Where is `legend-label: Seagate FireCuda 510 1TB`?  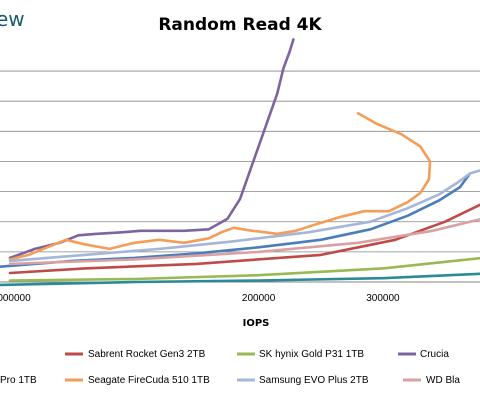 legend-label: Seagate FireCuda 510 1TB is located at coordinates (149, 380).